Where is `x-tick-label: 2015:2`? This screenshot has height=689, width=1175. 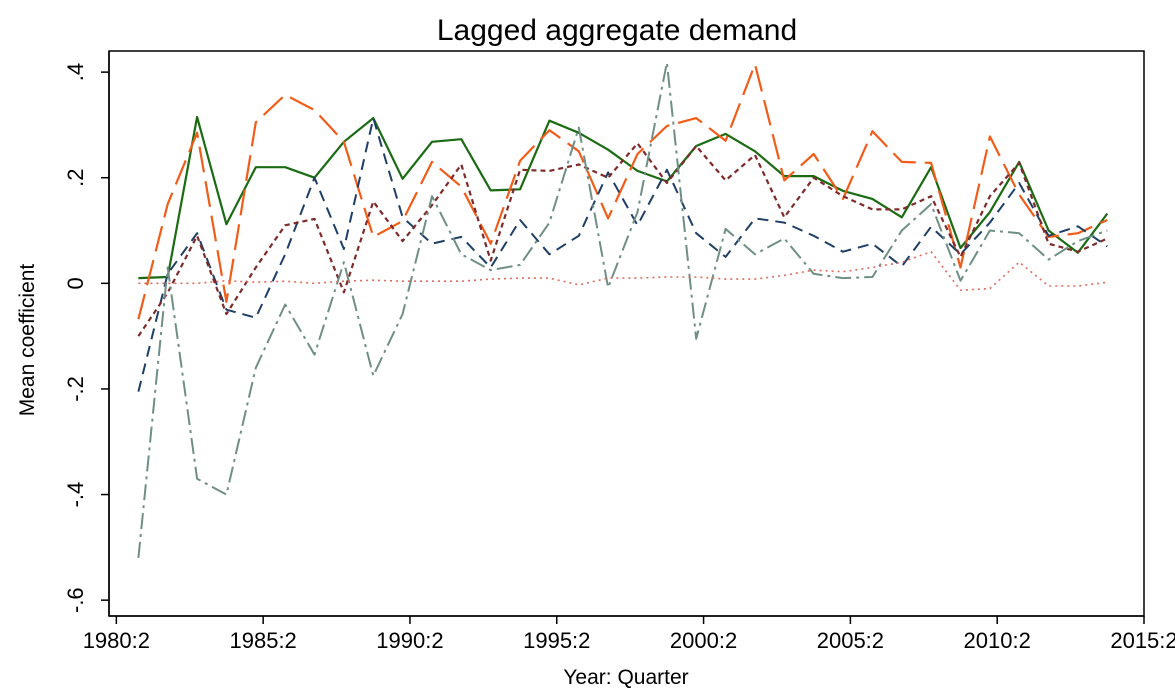
x-tick-label: 2015:2 is located at coordinates (1142, 640).